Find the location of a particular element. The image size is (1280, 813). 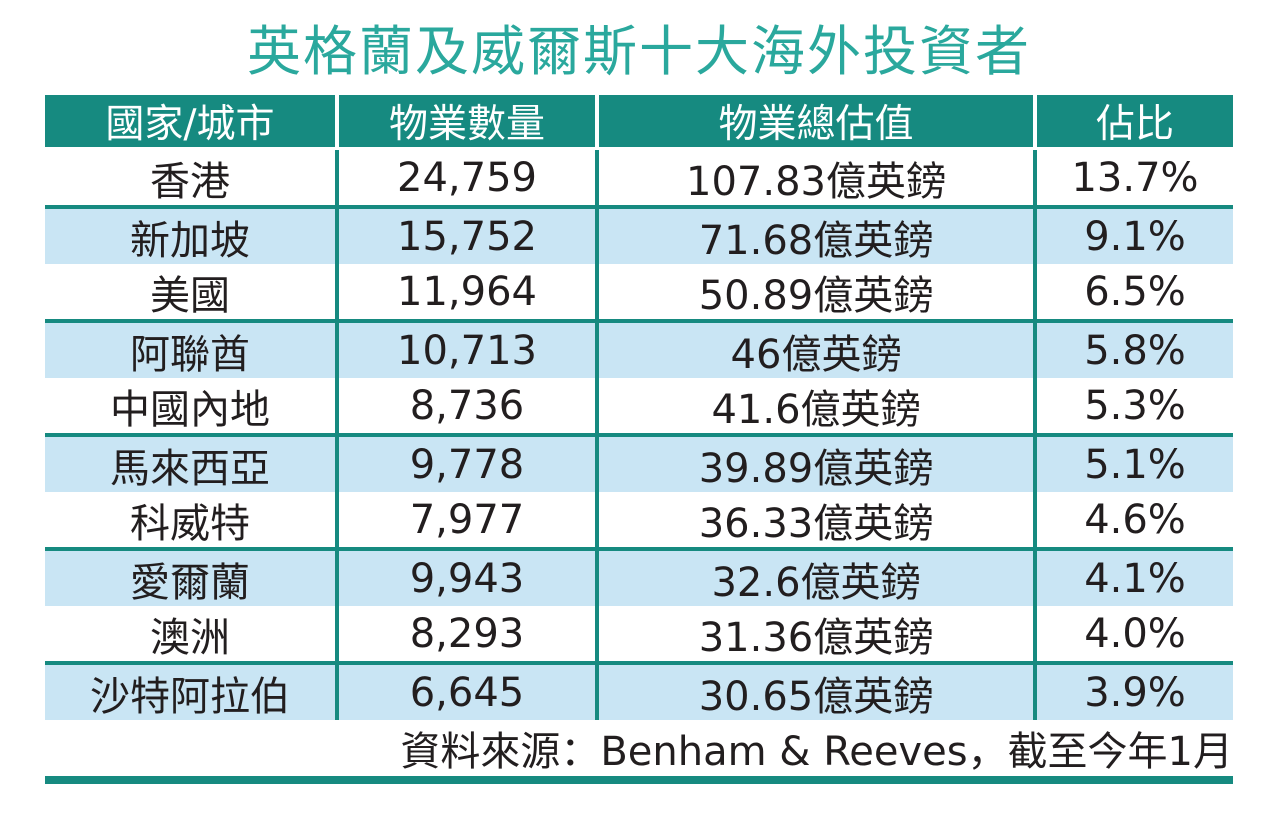

table-row: 香港 24,759 107.83億英鎊 13.7% is located at coordinates (639, 177).